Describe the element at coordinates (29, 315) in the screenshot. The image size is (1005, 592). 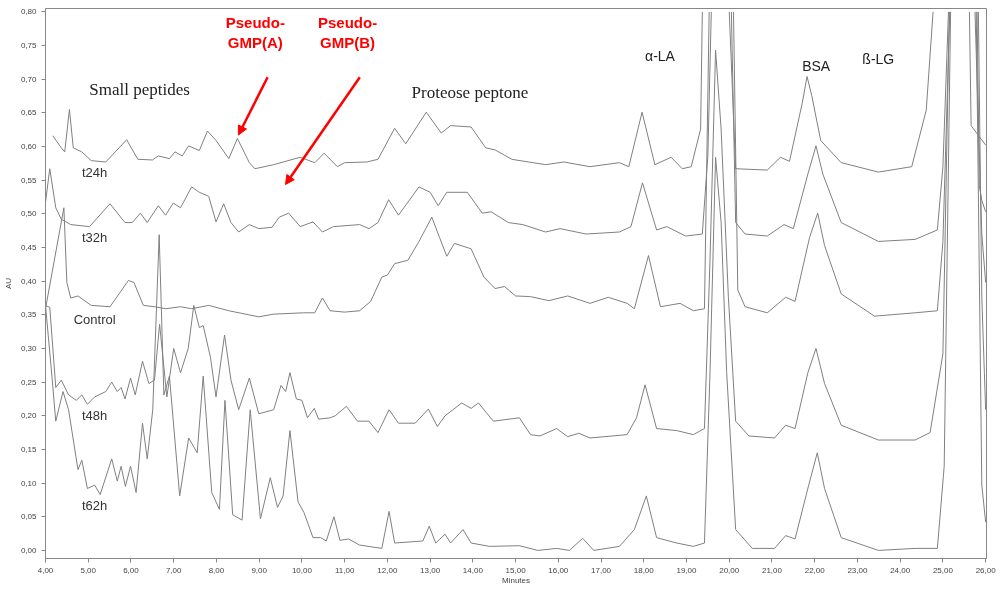
I see `y-tick-label: 0,35` at that location.